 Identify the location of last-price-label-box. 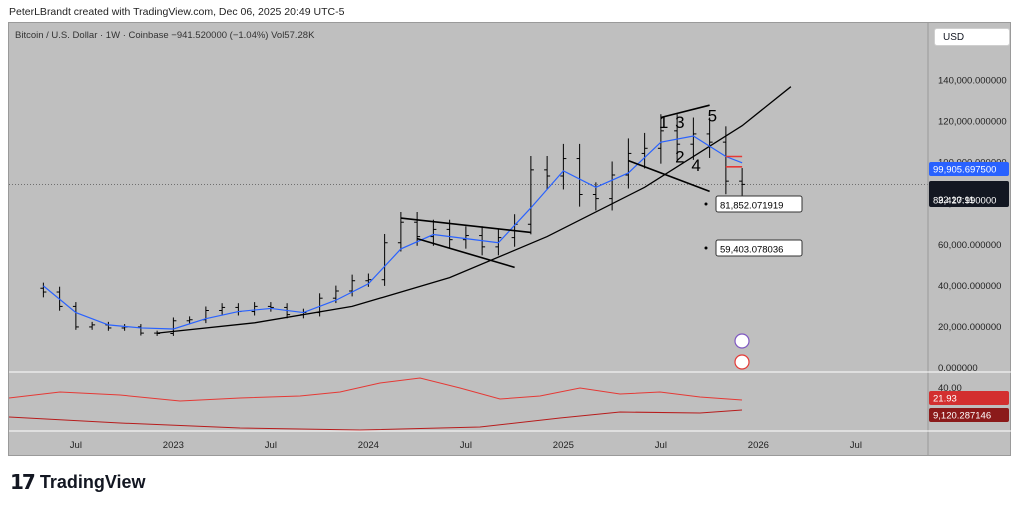
(969, 194).